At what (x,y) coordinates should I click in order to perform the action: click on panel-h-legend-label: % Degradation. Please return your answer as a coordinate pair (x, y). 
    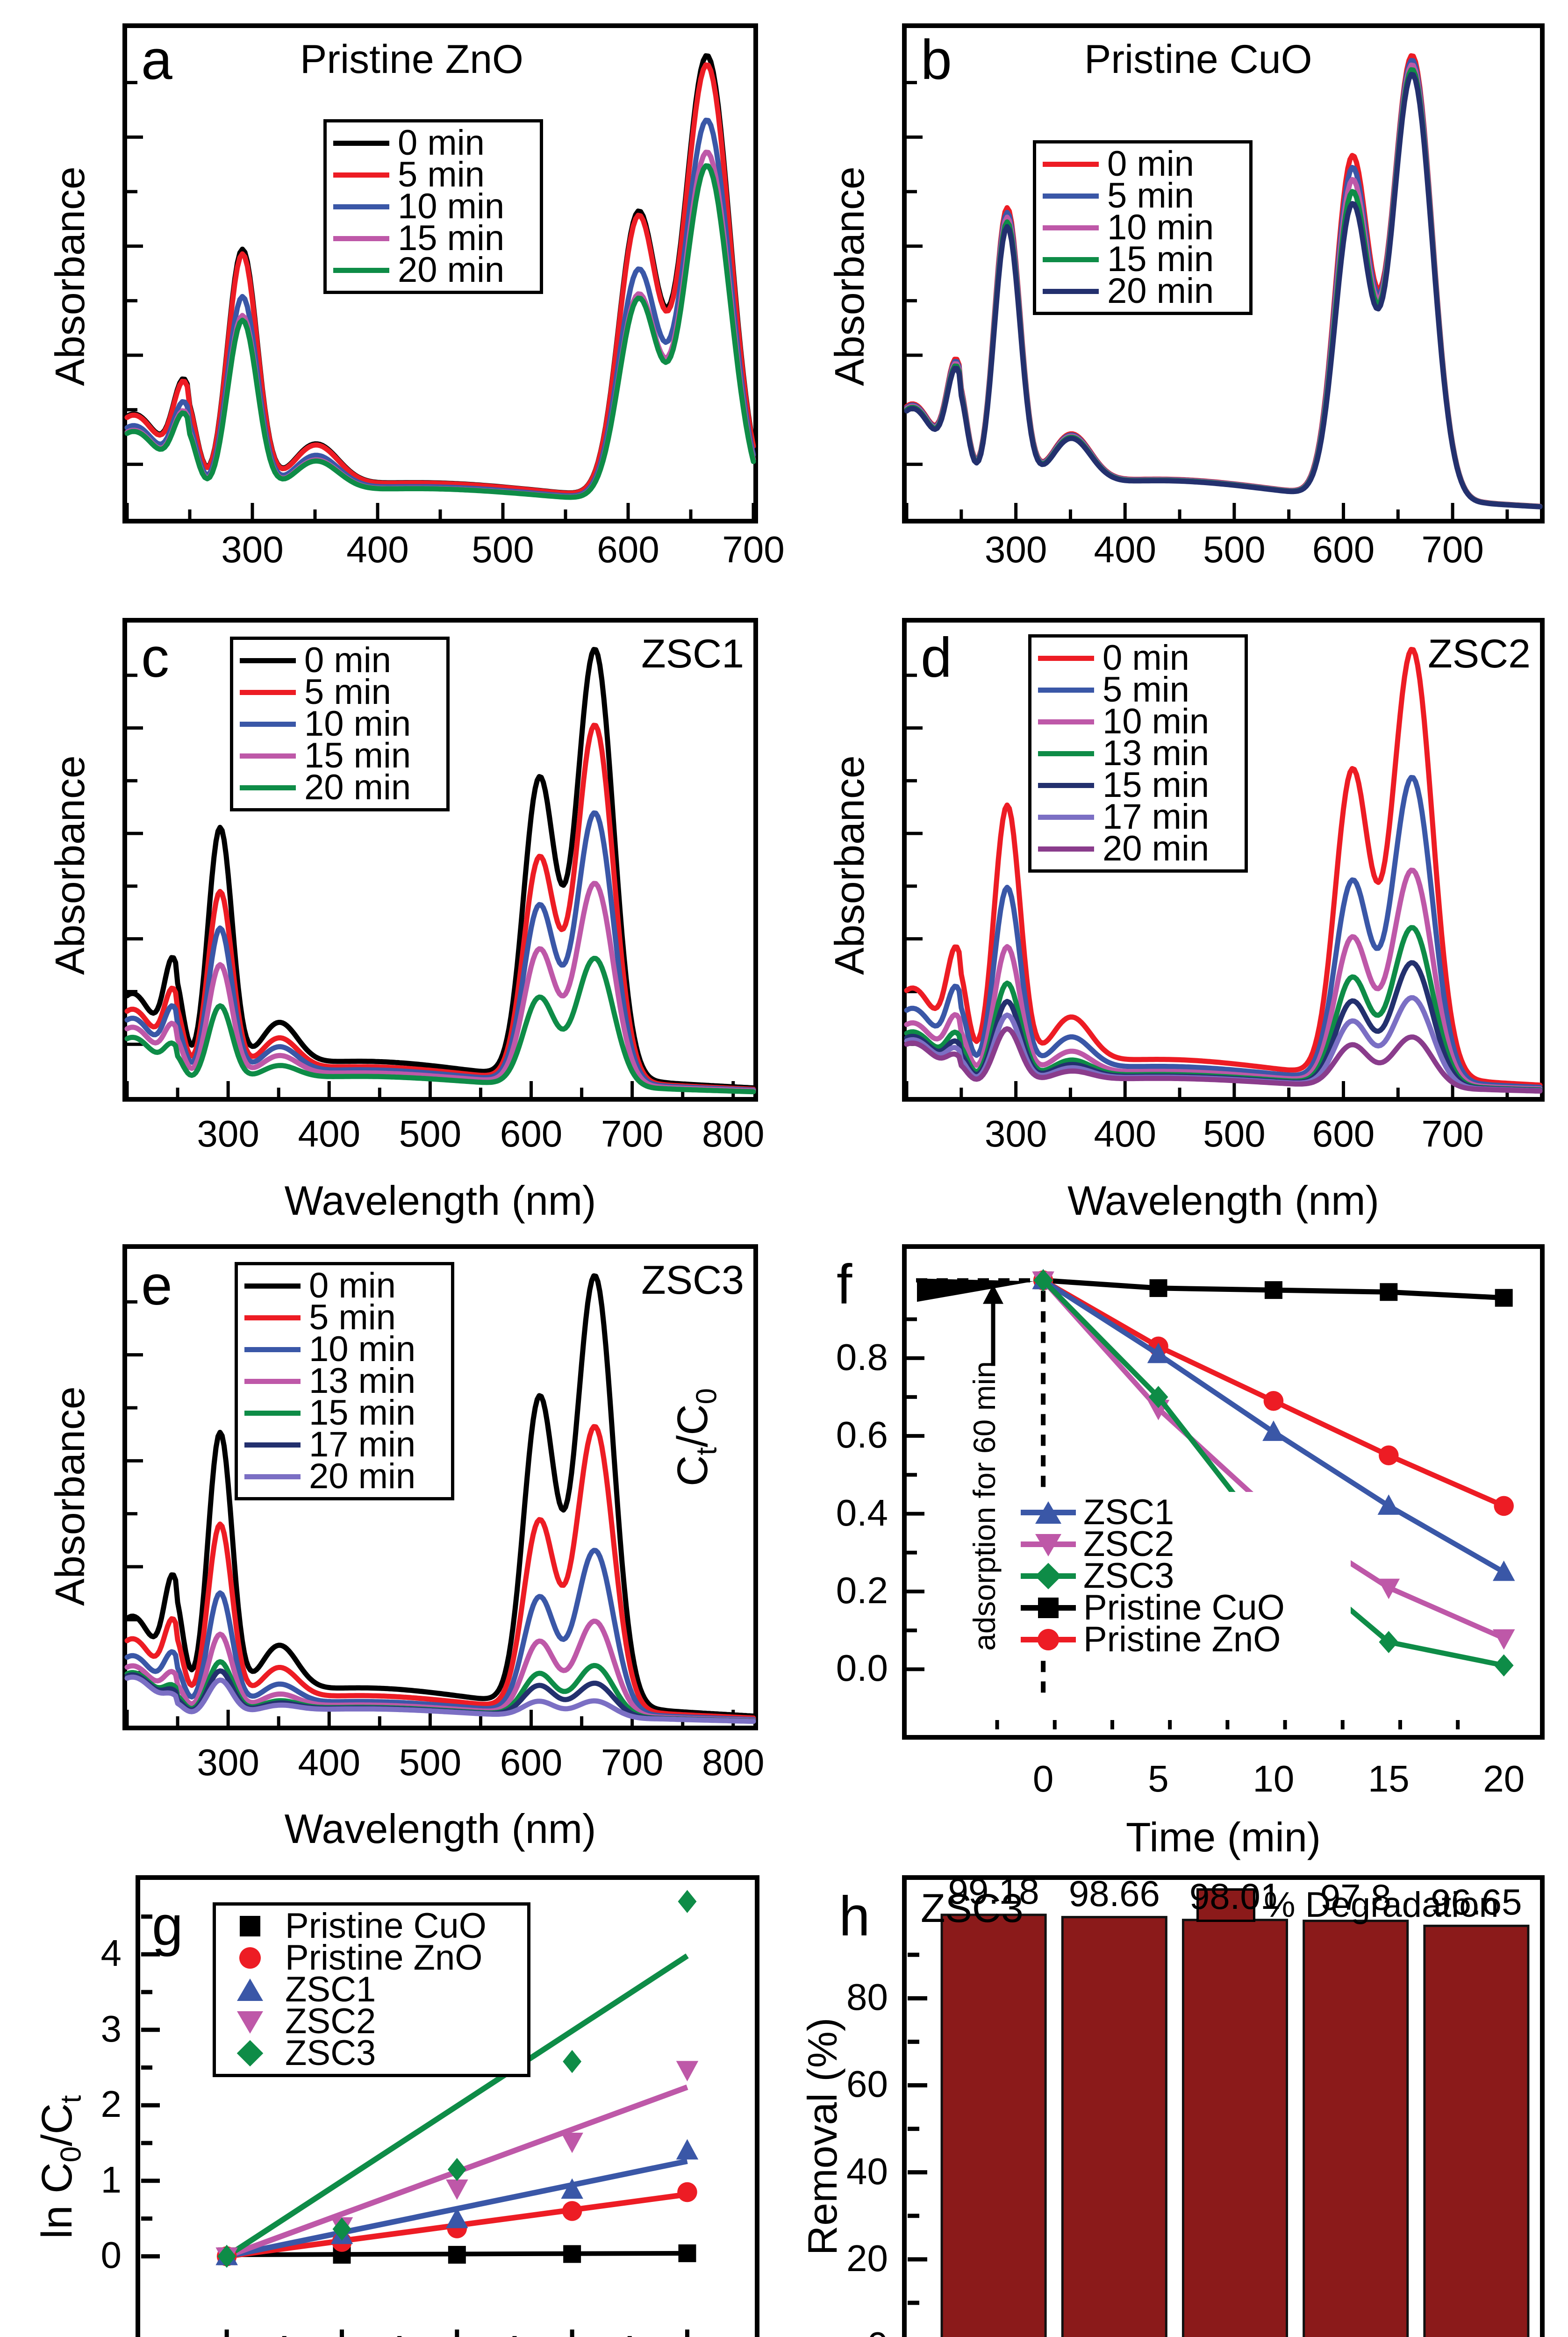
    Looking at the image, I should click on (1382, 1905).